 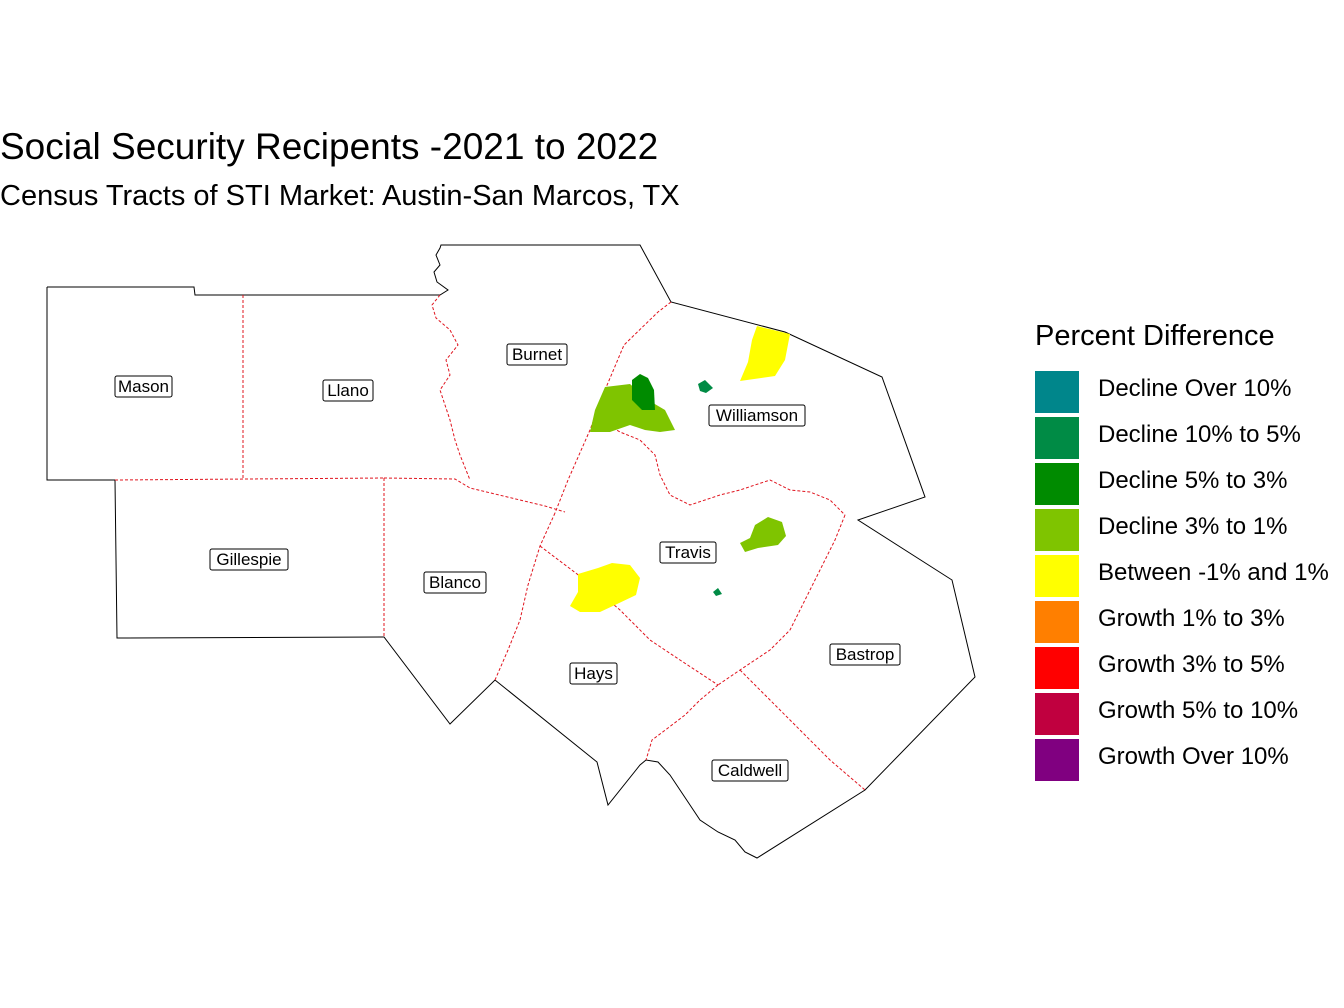 I want to click on county-label-mason: Mason, so click(x=143, y=386).